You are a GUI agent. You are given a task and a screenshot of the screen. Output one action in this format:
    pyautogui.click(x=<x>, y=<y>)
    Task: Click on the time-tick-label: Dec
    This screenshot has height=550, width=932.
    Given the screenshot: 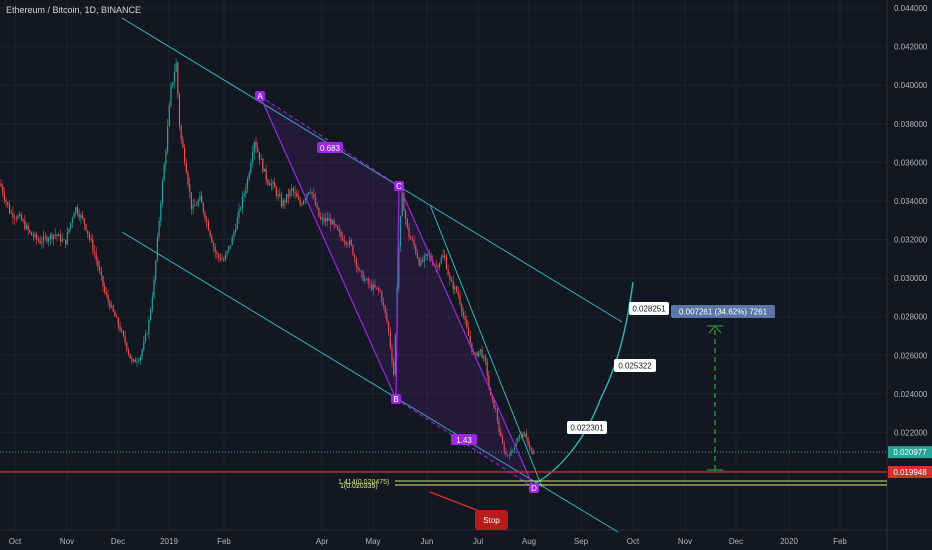 What is the action you would take?
    pyautogui.click(x=118, y=541)
    